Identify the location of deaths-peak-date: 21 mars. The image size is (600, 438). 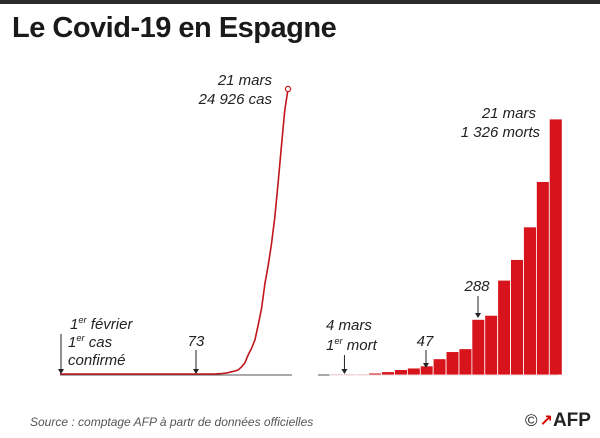
(509, 113).